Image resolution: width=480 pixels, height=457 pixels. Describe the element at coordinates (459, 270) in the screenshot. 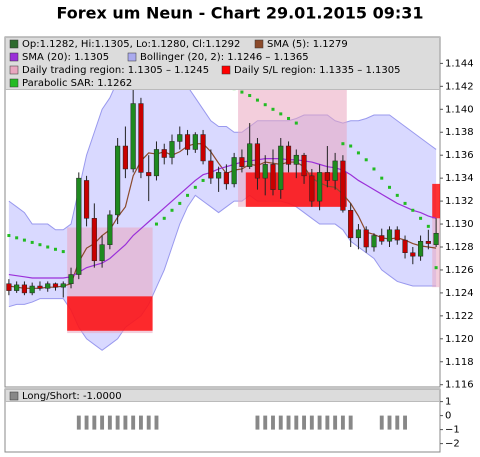

I see `y-tick-label: 1.126` at that location.